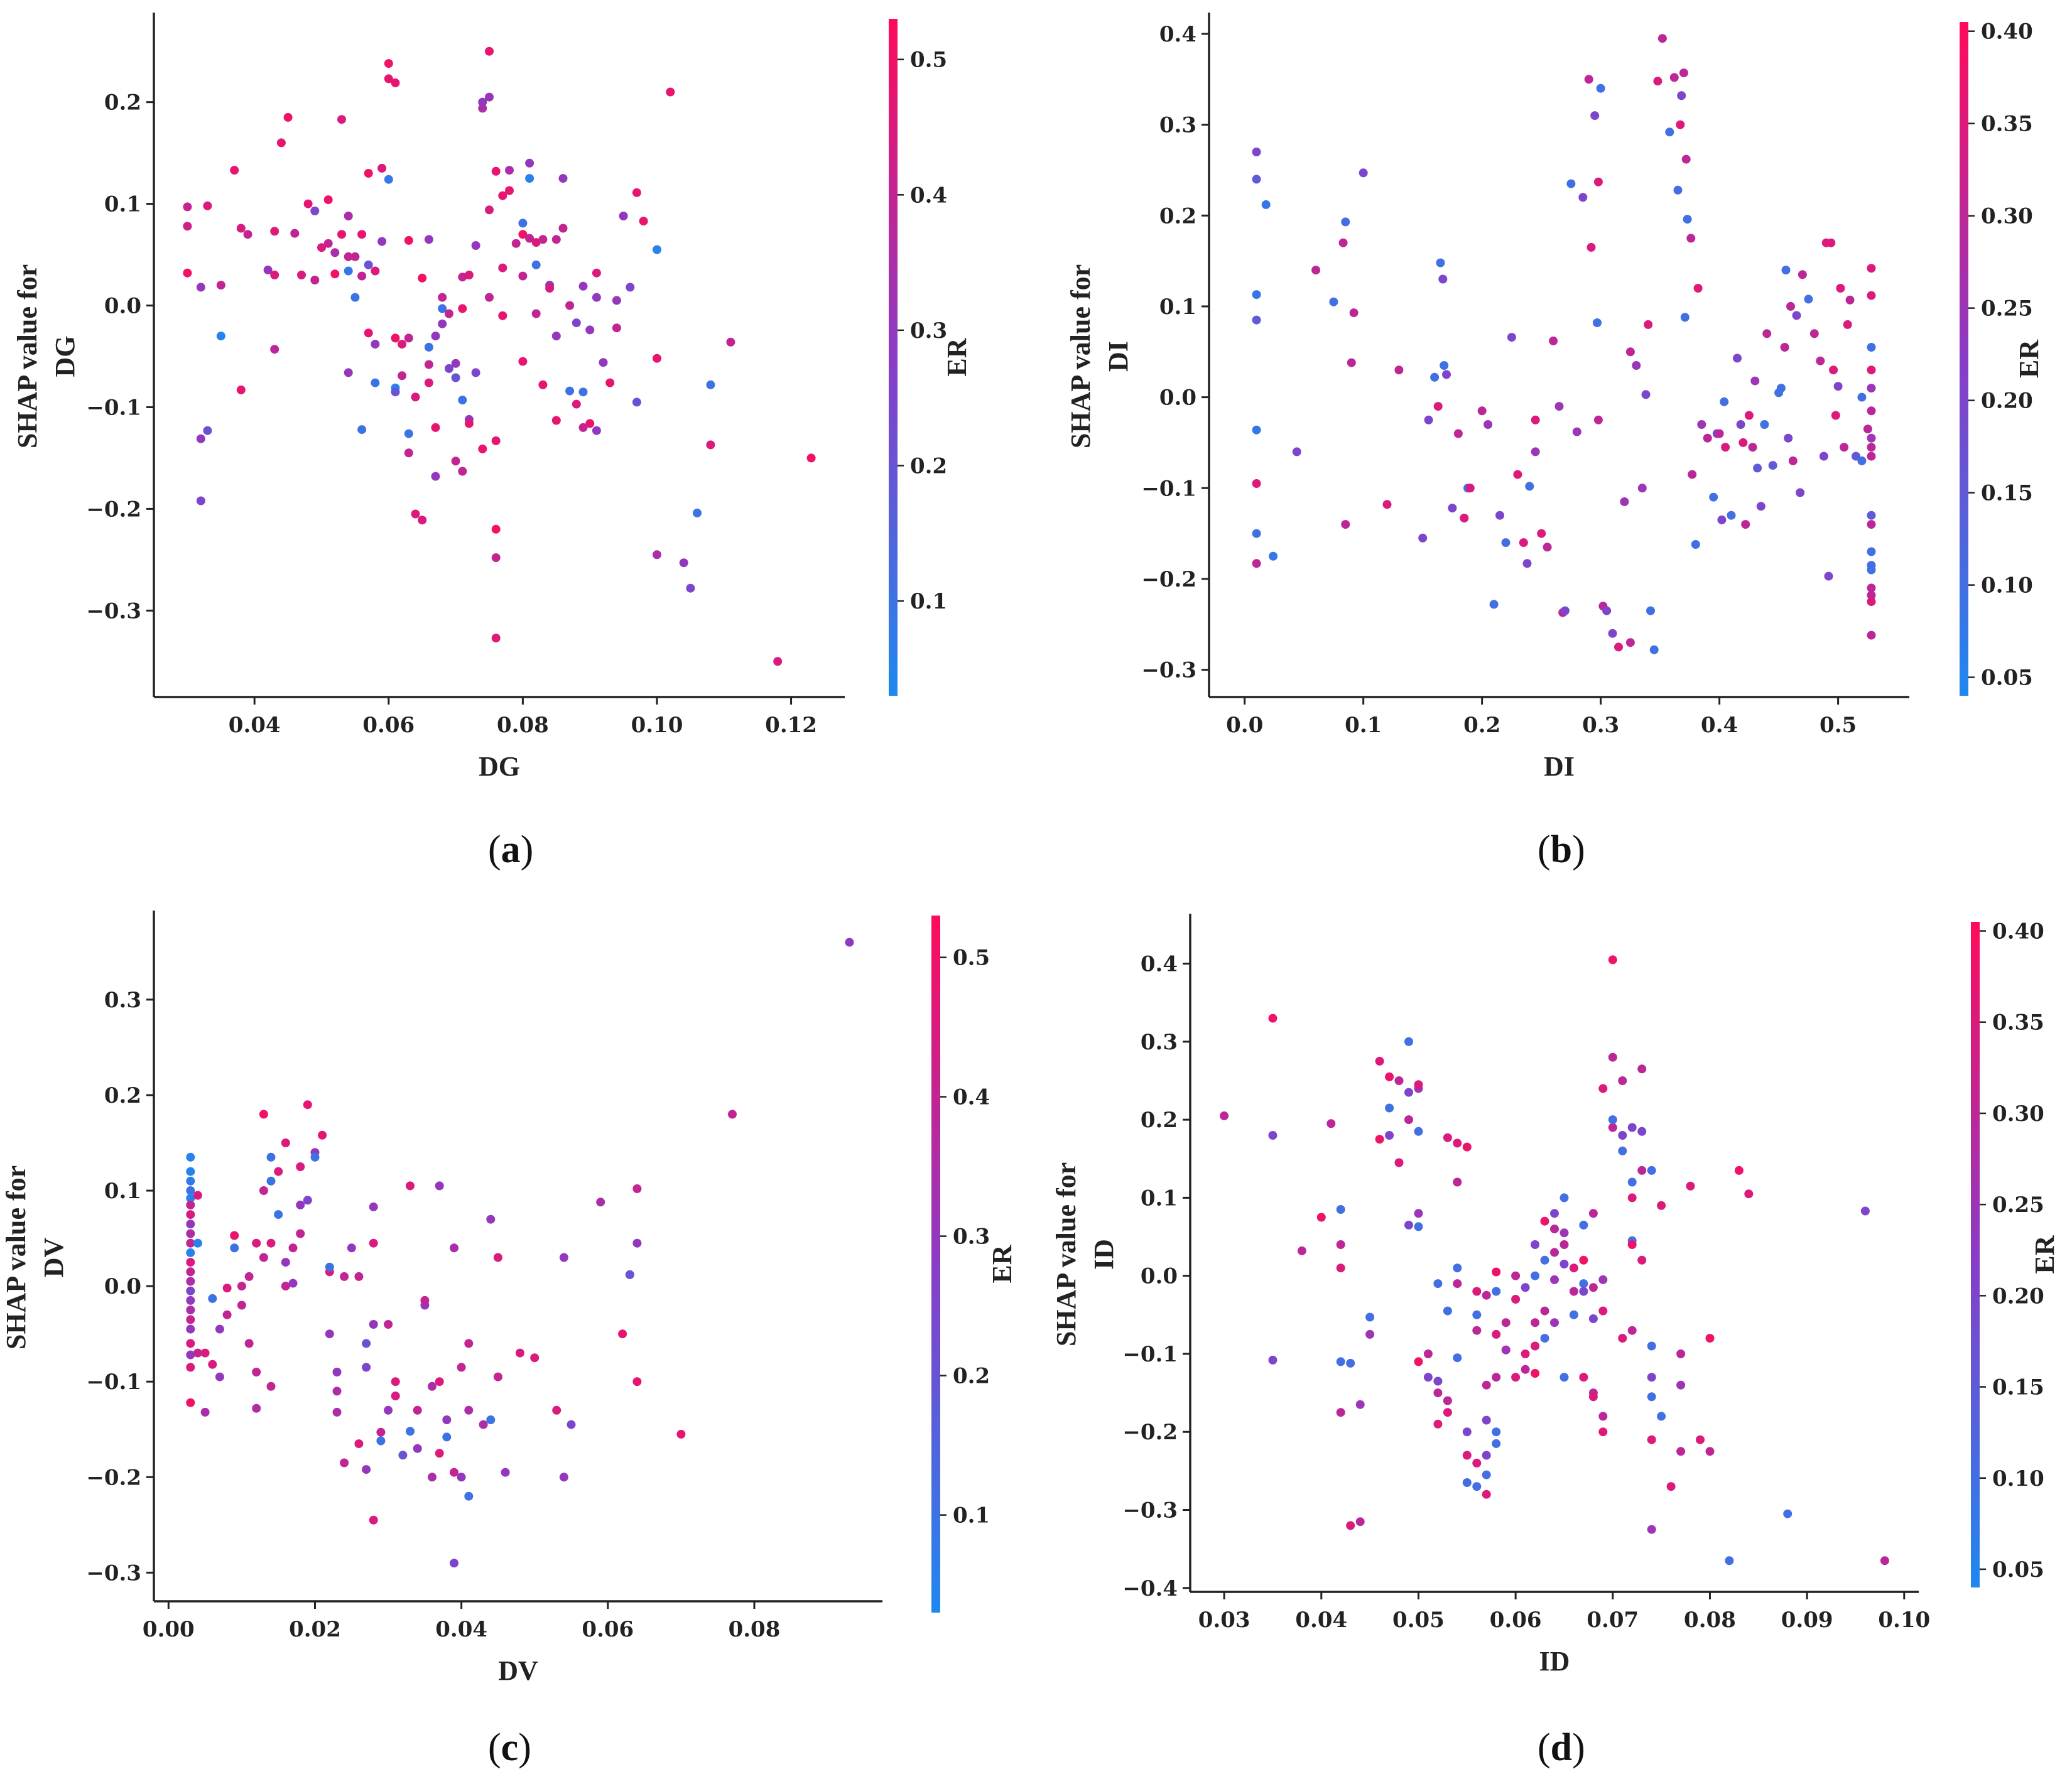 This screenshot has width=2072, height=1779. I want to click on x-tick-label: 0.07, so click(1613, 1620).